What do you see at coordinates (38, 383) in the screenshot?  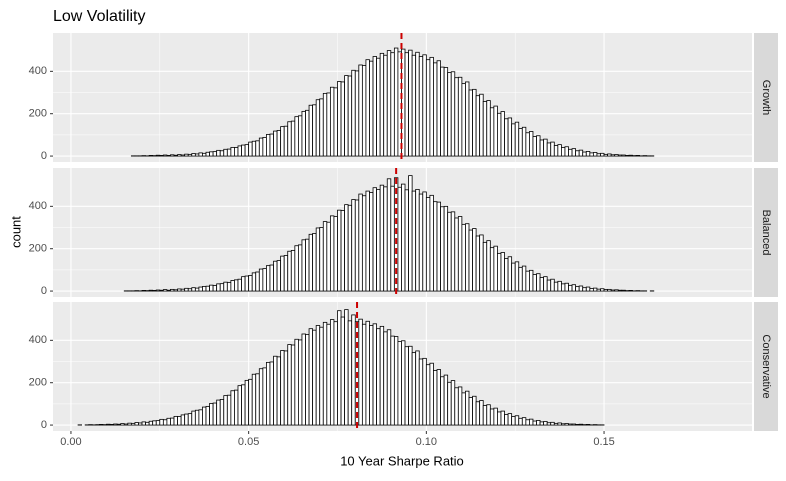 I see `y-tick-label: 200` at bounding box center [38, 383].